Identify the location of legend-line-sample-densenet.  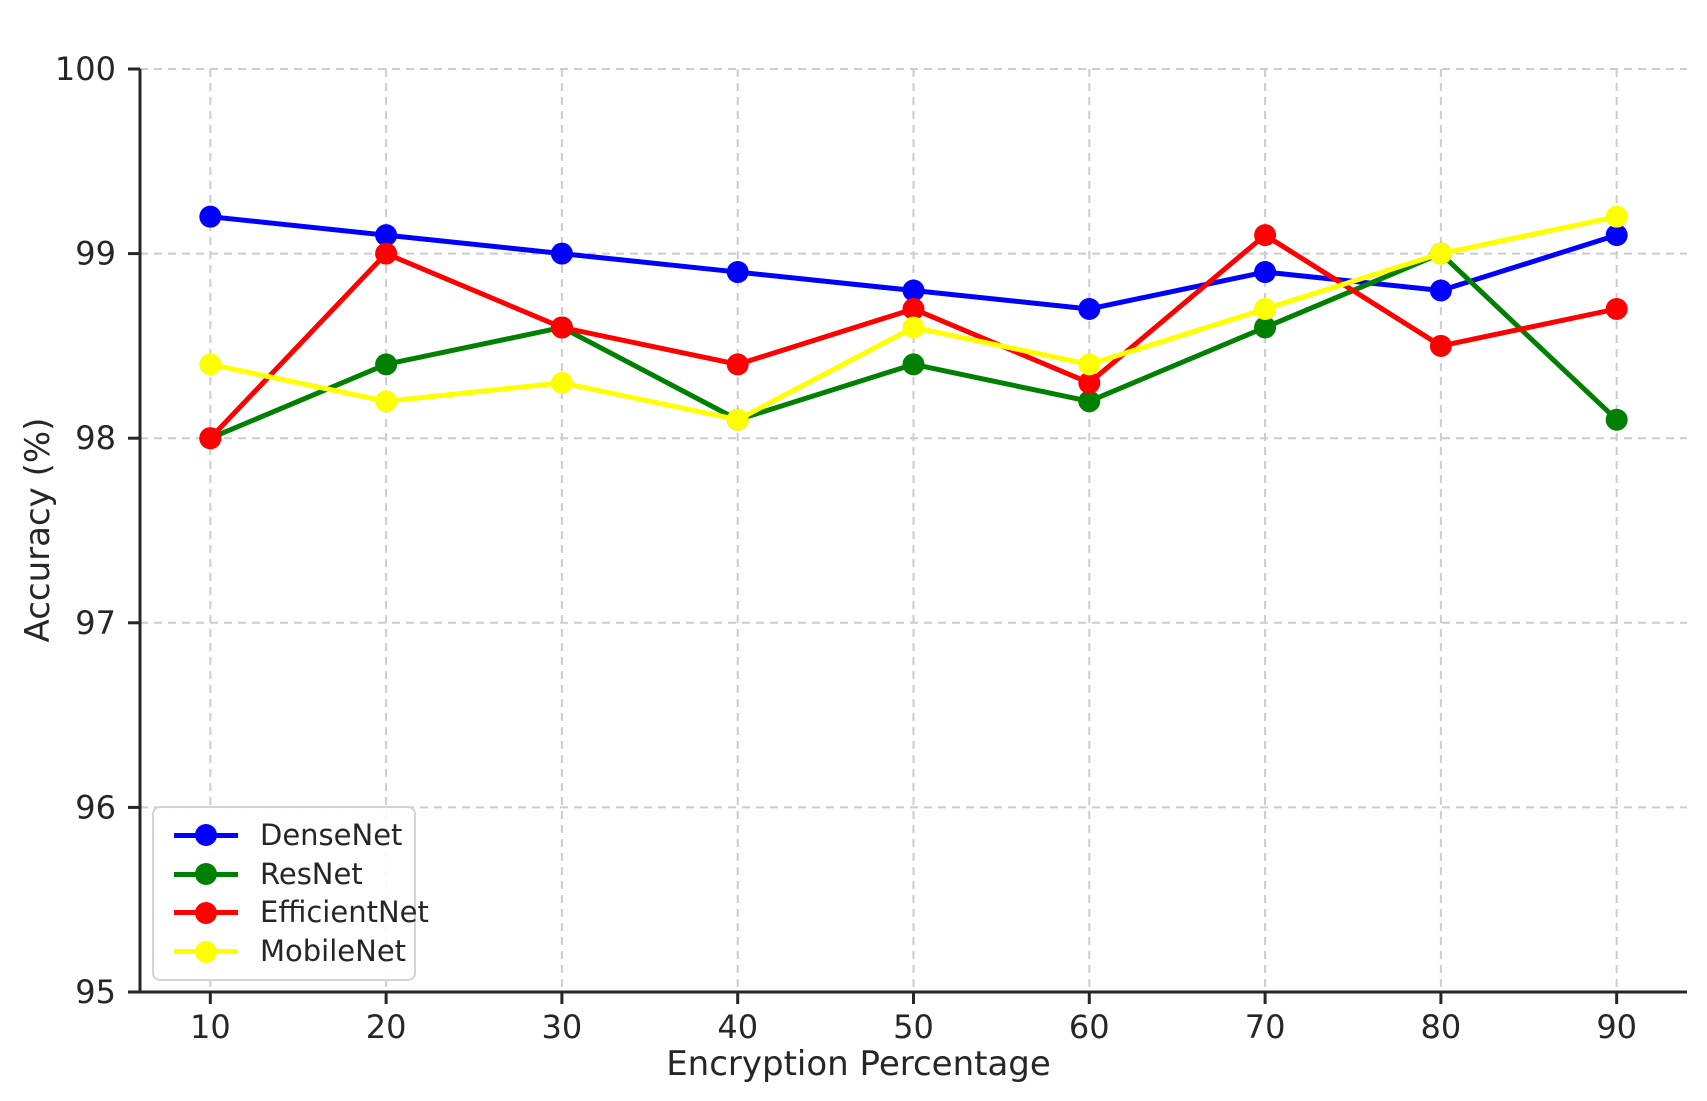
(206, 835).